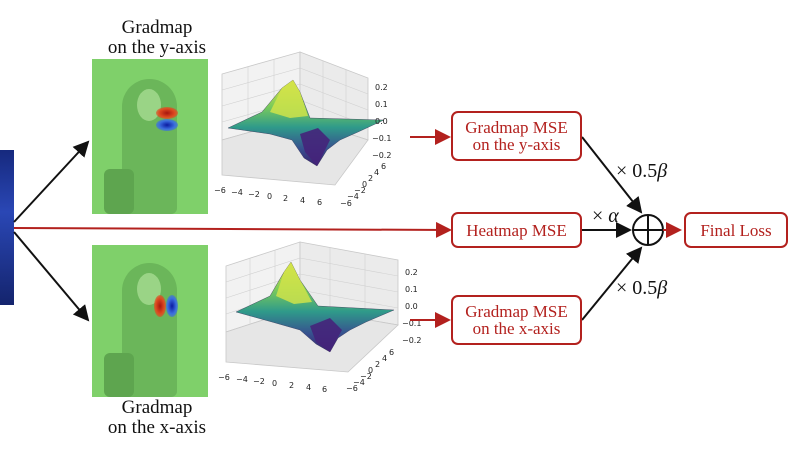  Describe the element at coordinates (51, 276) in the screenshot. I see `arrow-to-gradmap-x` at that location.